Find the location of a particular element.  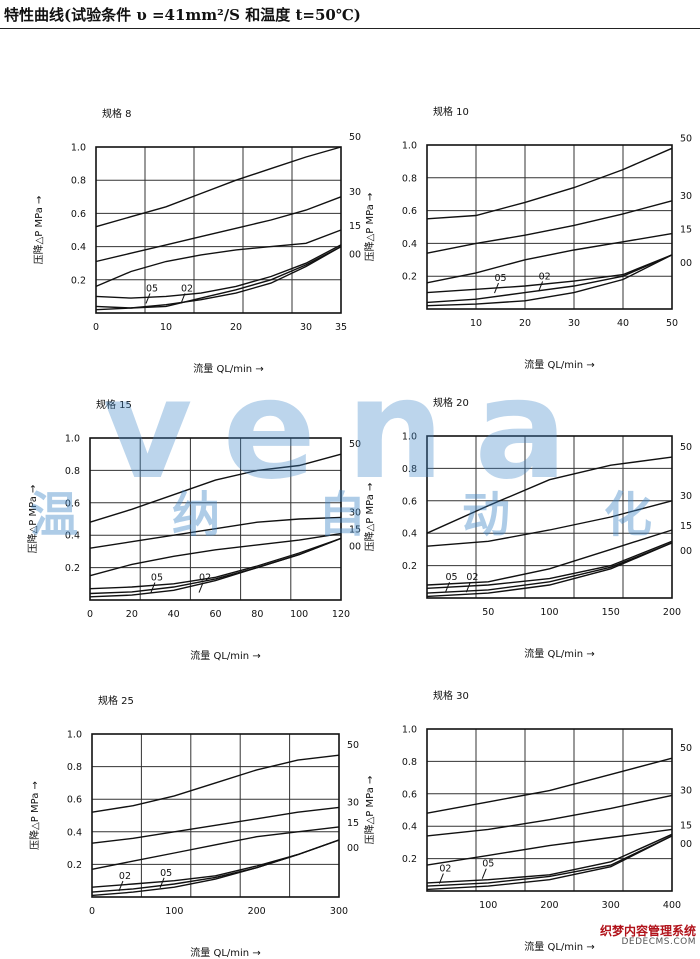

x-tick-label: 80 is located at coordinates (257, 614).